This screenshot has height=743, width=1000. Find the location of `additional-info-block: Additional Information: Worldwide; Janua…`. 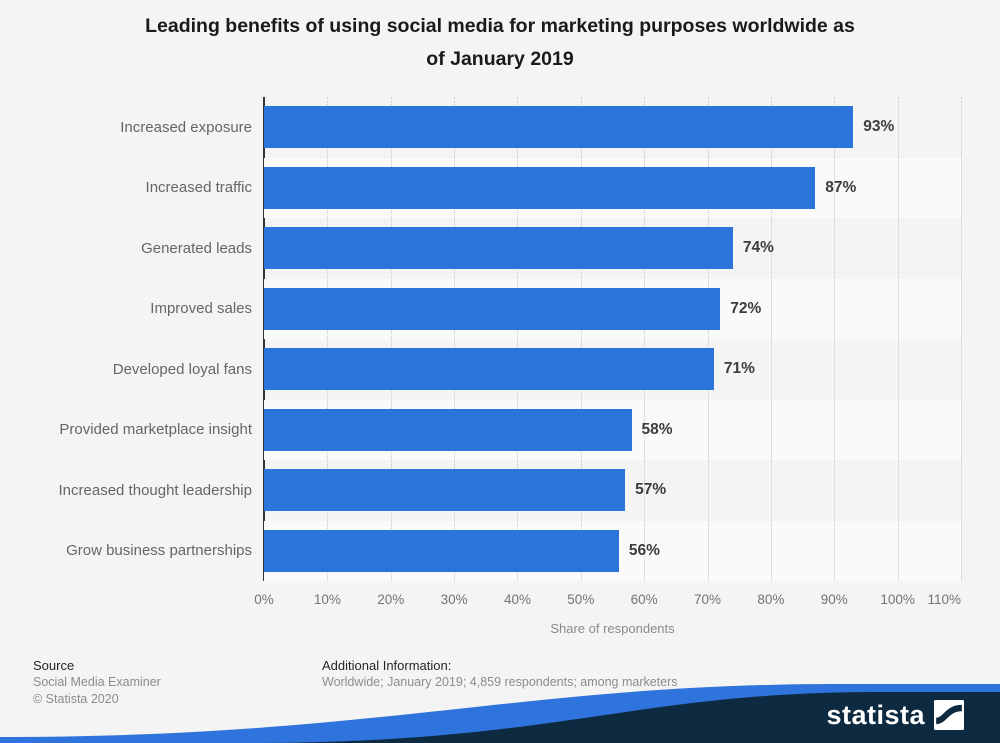

additional-info-block: Additional Information: Worldwide; Janua… is located at coordinates (500, 674).